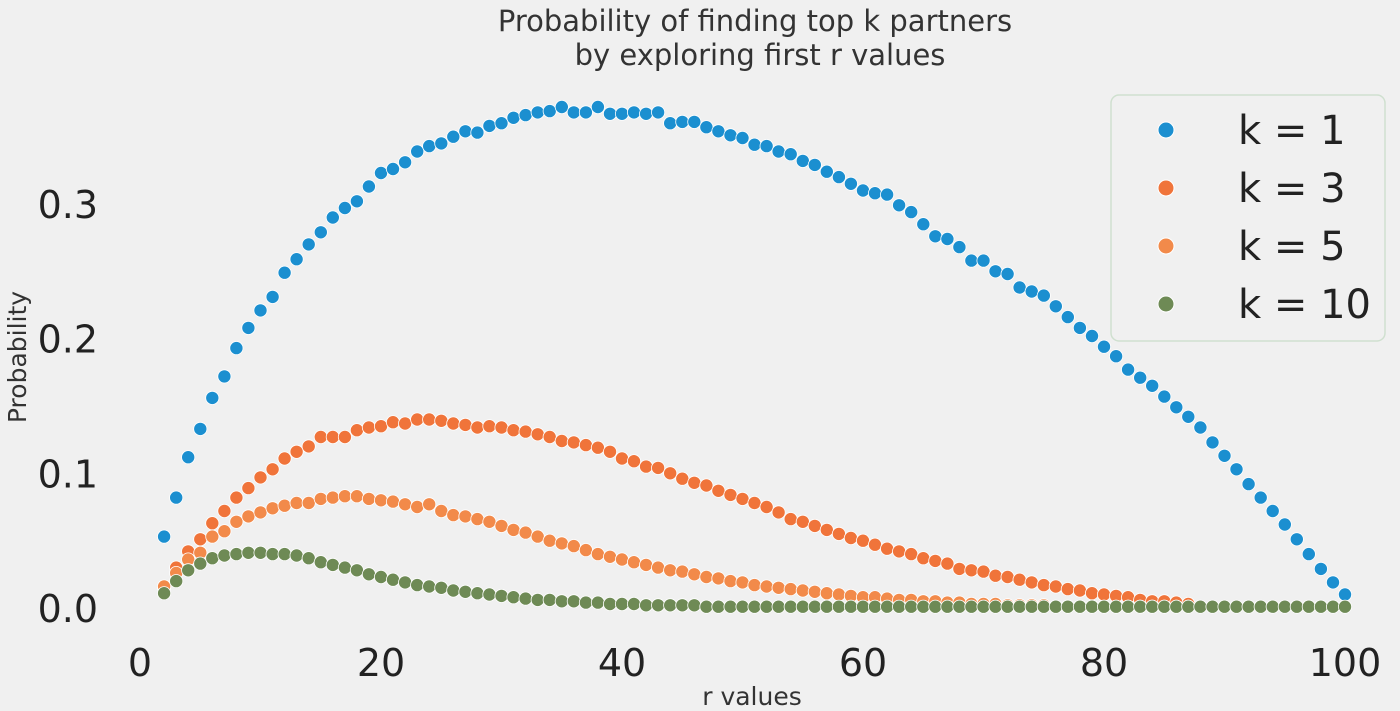 The width and height of the screenshot is (1400, 711). I want to click on y-tick-label: 0.0, so click(68, 609).